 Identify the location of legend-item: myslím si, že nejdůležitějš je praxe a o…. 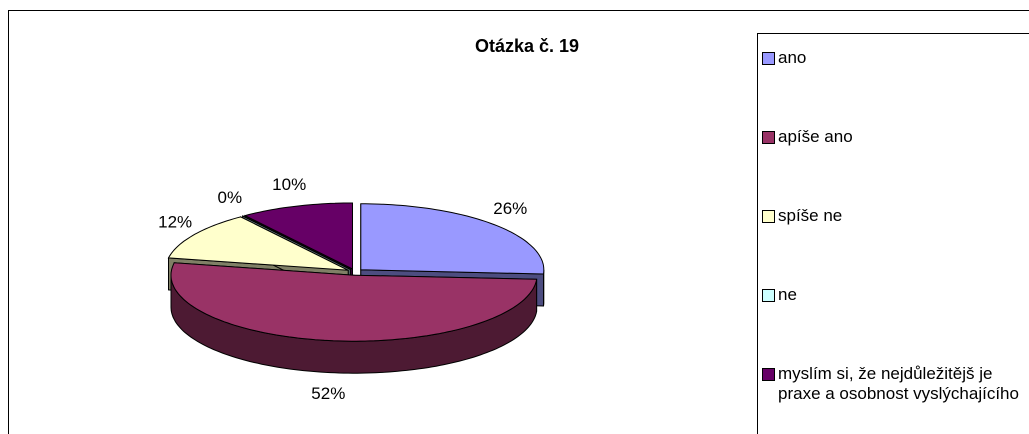
(895, 384).